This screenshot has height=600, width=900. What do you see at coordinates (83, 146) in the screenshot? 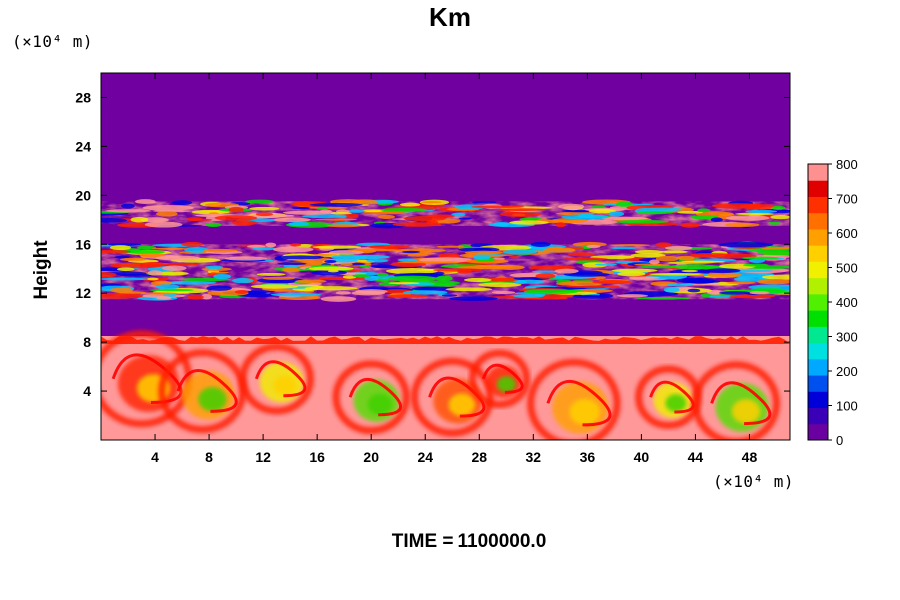
I see `y-tick-label: 24` at bounding box center [83, 146].